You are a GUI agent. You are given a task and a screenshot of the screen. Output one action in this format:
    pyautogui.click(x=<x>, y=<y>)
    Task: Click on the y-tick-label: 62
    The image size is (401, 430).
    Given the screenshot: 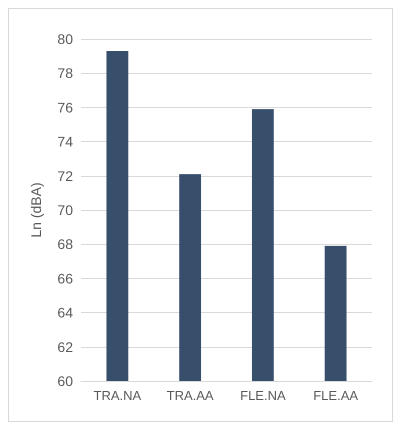 What is the action you would take?
    pyautogui.click(x=65, y=346)
    